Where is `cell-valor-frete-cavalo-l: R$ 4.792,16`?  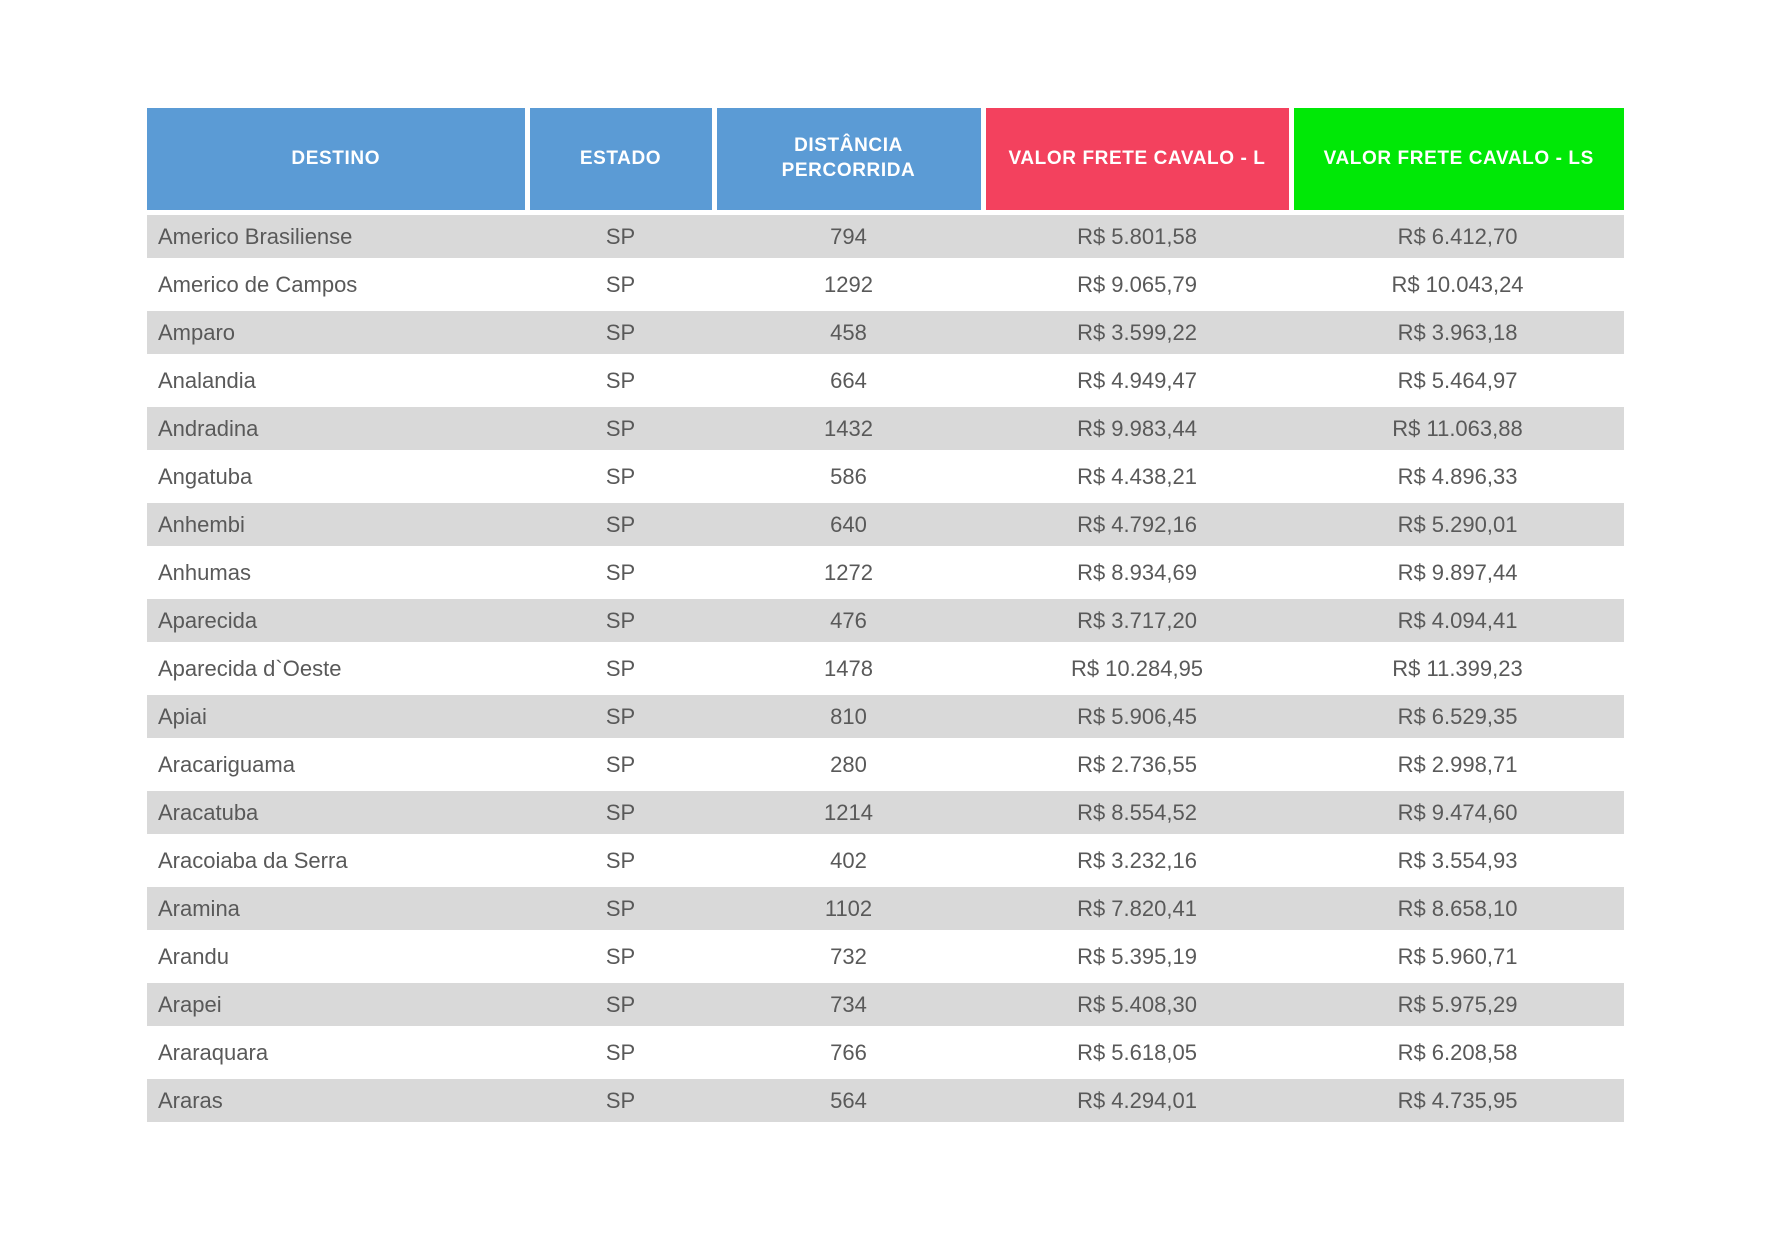
cell-valor-frete-cavalo-l: R$ 4.792,16 is located at coordinates (1137, 525).